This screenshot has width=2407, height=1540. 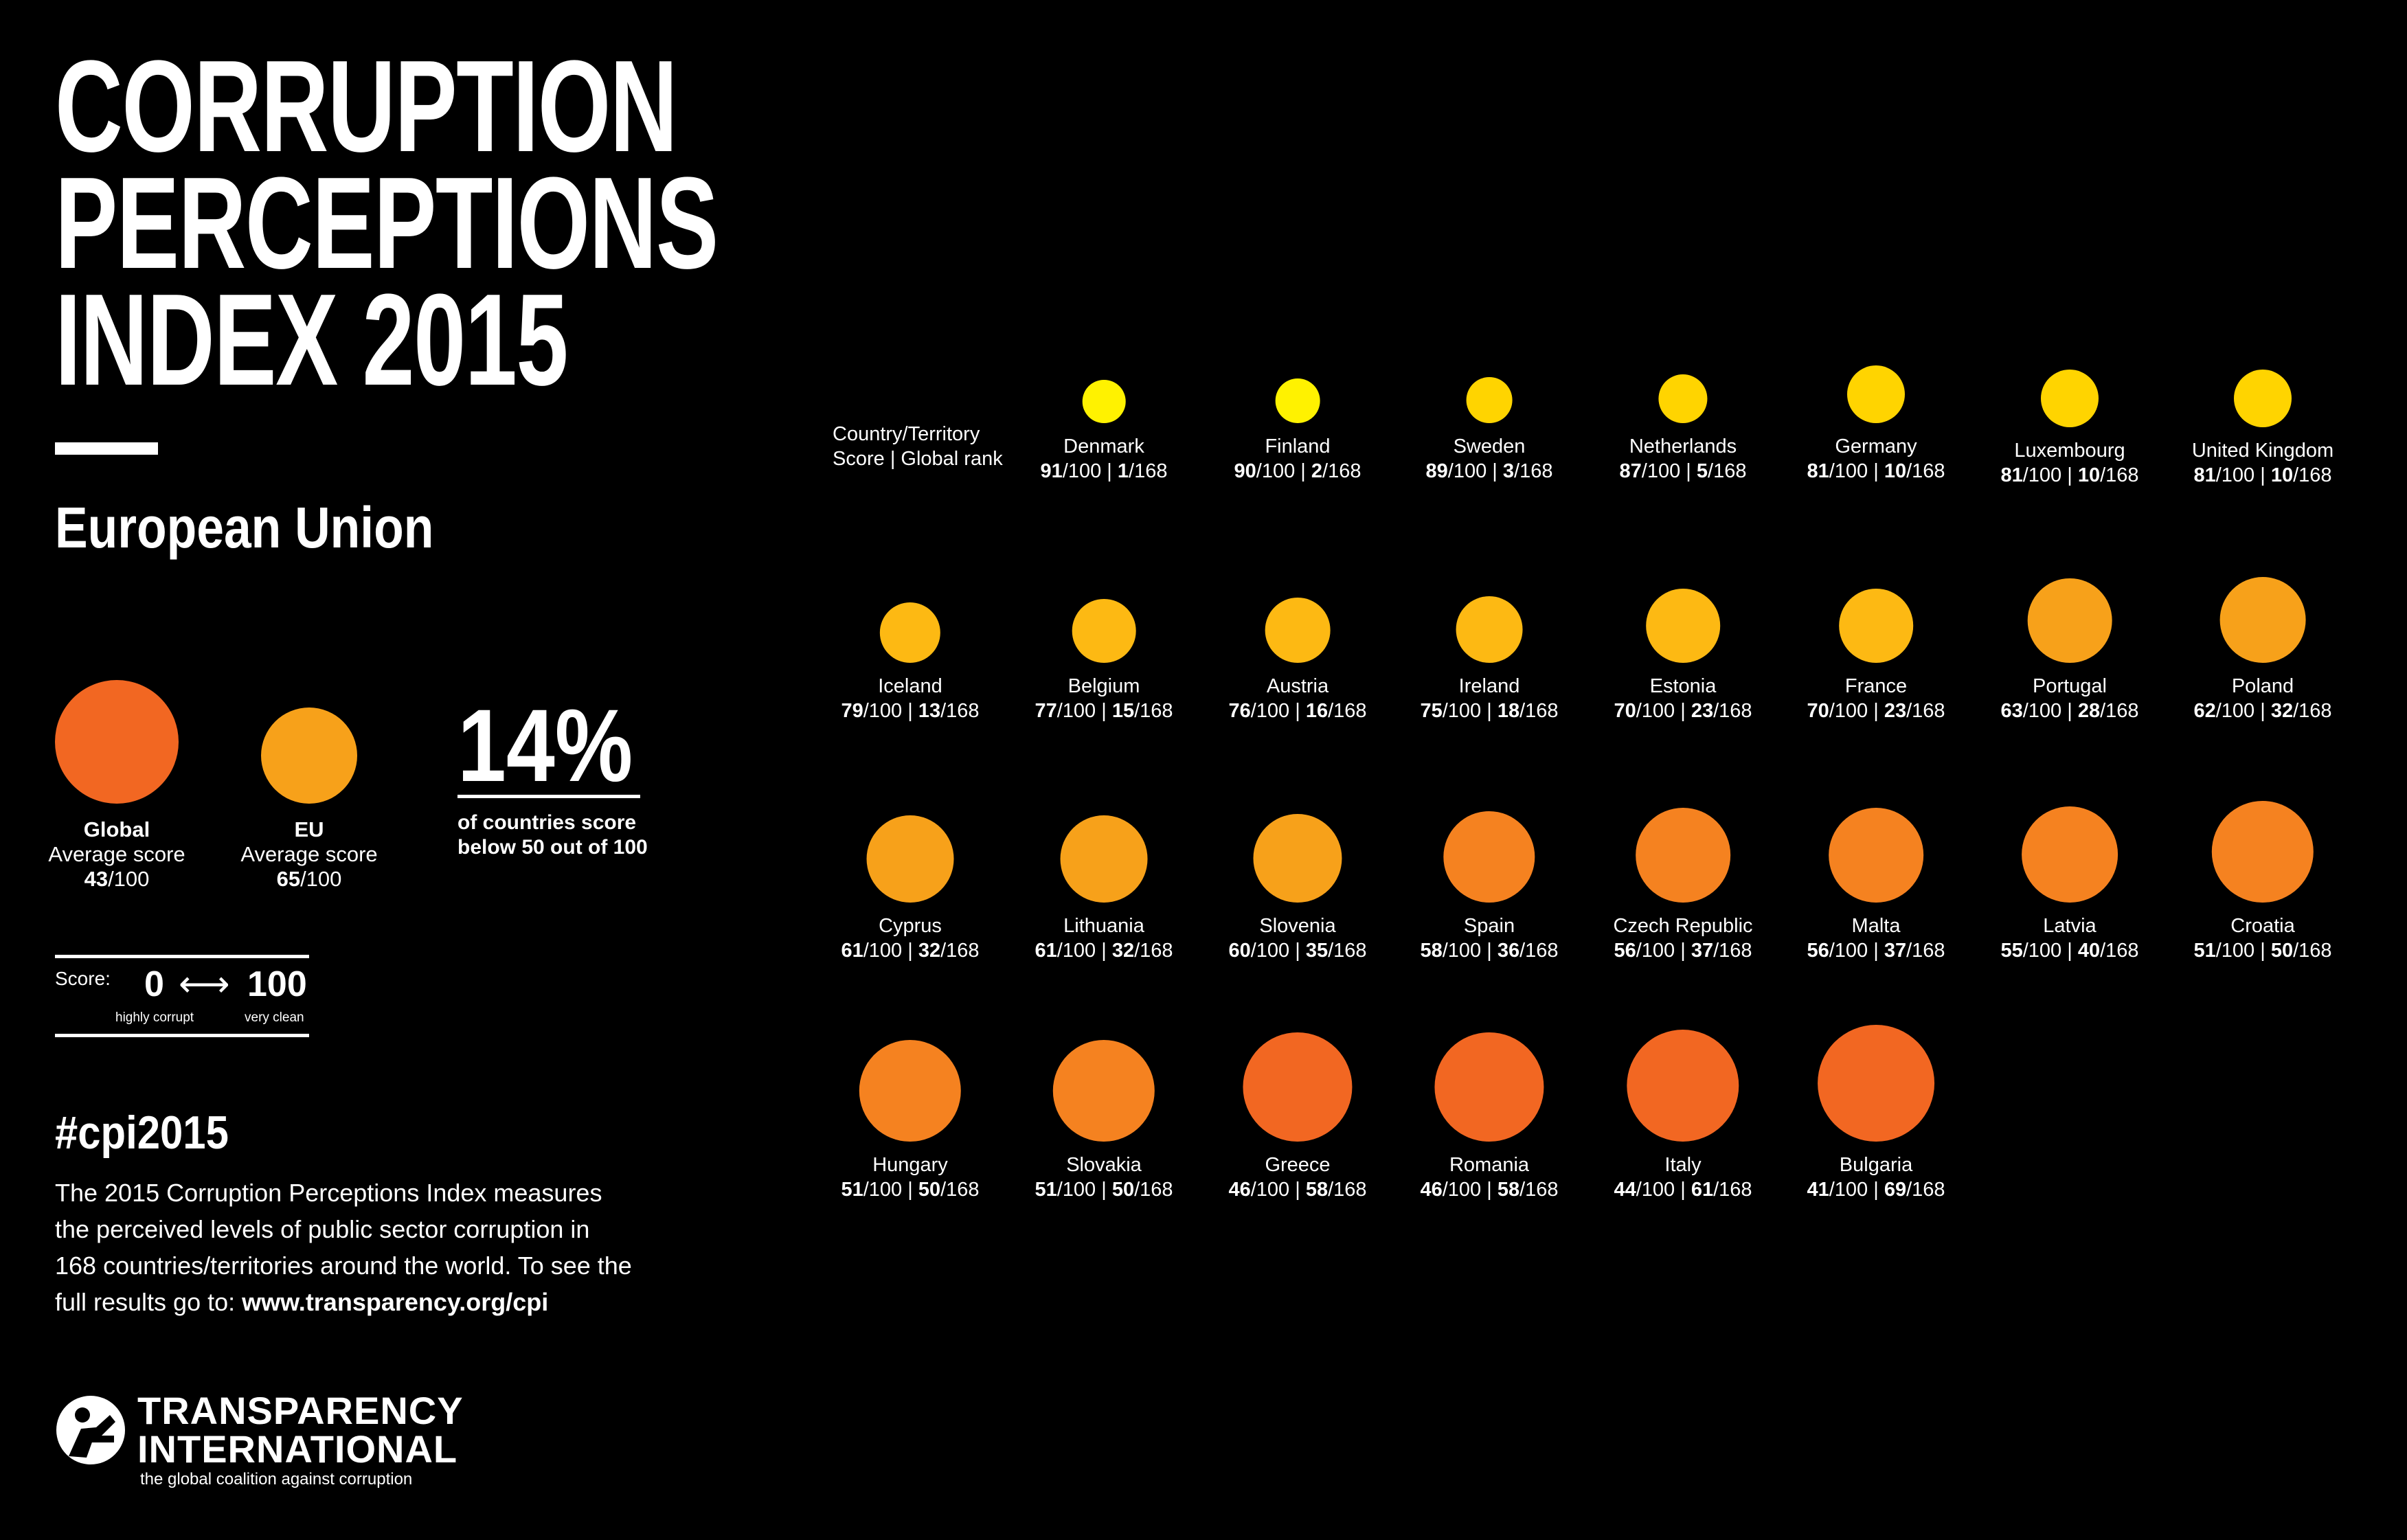 What do you see at coordinates (148, 1302) in the screenshot?
I see `description-line: full results go to:` at bounding box center [148, 1302].